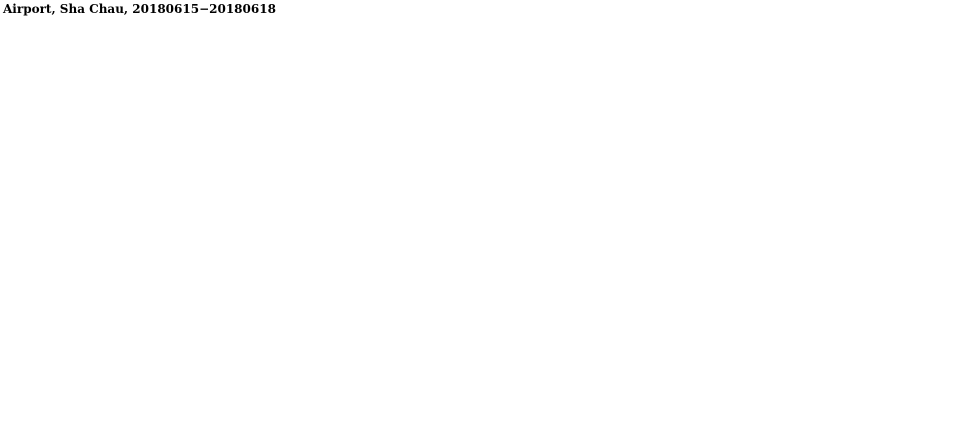 This screenshot has height=447, width=975. Describe the element at coordinates (139, 9) in the screenshot. I see `page-title: Airport, Sha Chau, 20180615−20180618` at that location.